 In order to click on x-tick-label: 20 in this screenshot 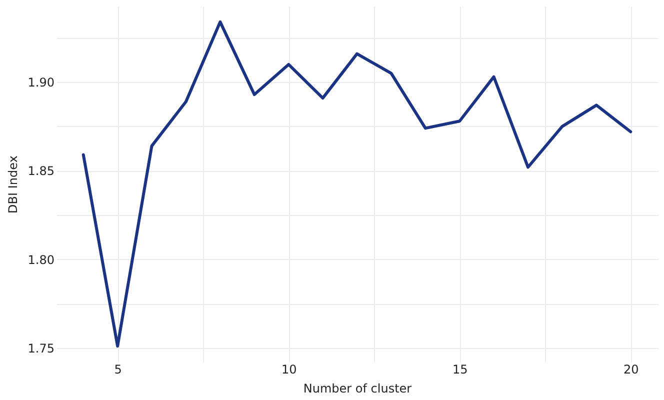, I will do `click(631, 369)`.